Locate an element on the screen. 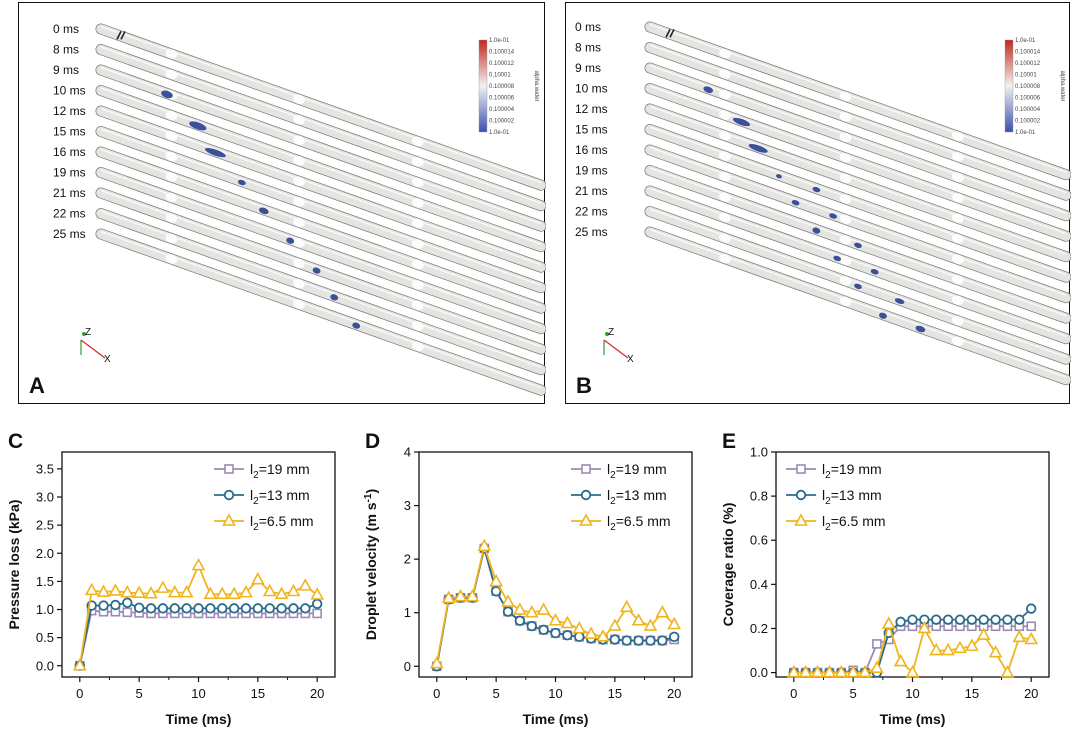 The height and width of the screenshot is (751, 1072). inlet-marker is located at coordinates (672, 33).